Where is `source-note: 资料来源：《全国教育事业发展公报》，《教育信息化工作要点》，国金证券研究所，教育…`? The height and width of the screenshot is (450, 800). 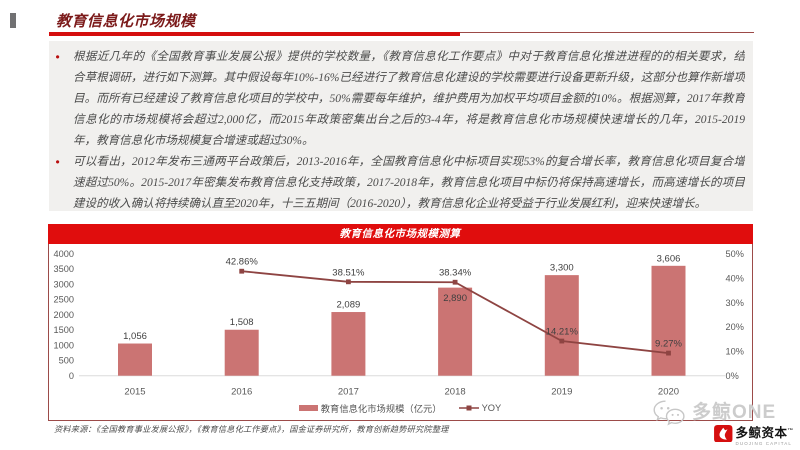 source-note: 资料来源：《全国教育事业发展公报》，《教育信息化工作要点》，国金证券研究所，教育… is located at coordinates (251, 429).